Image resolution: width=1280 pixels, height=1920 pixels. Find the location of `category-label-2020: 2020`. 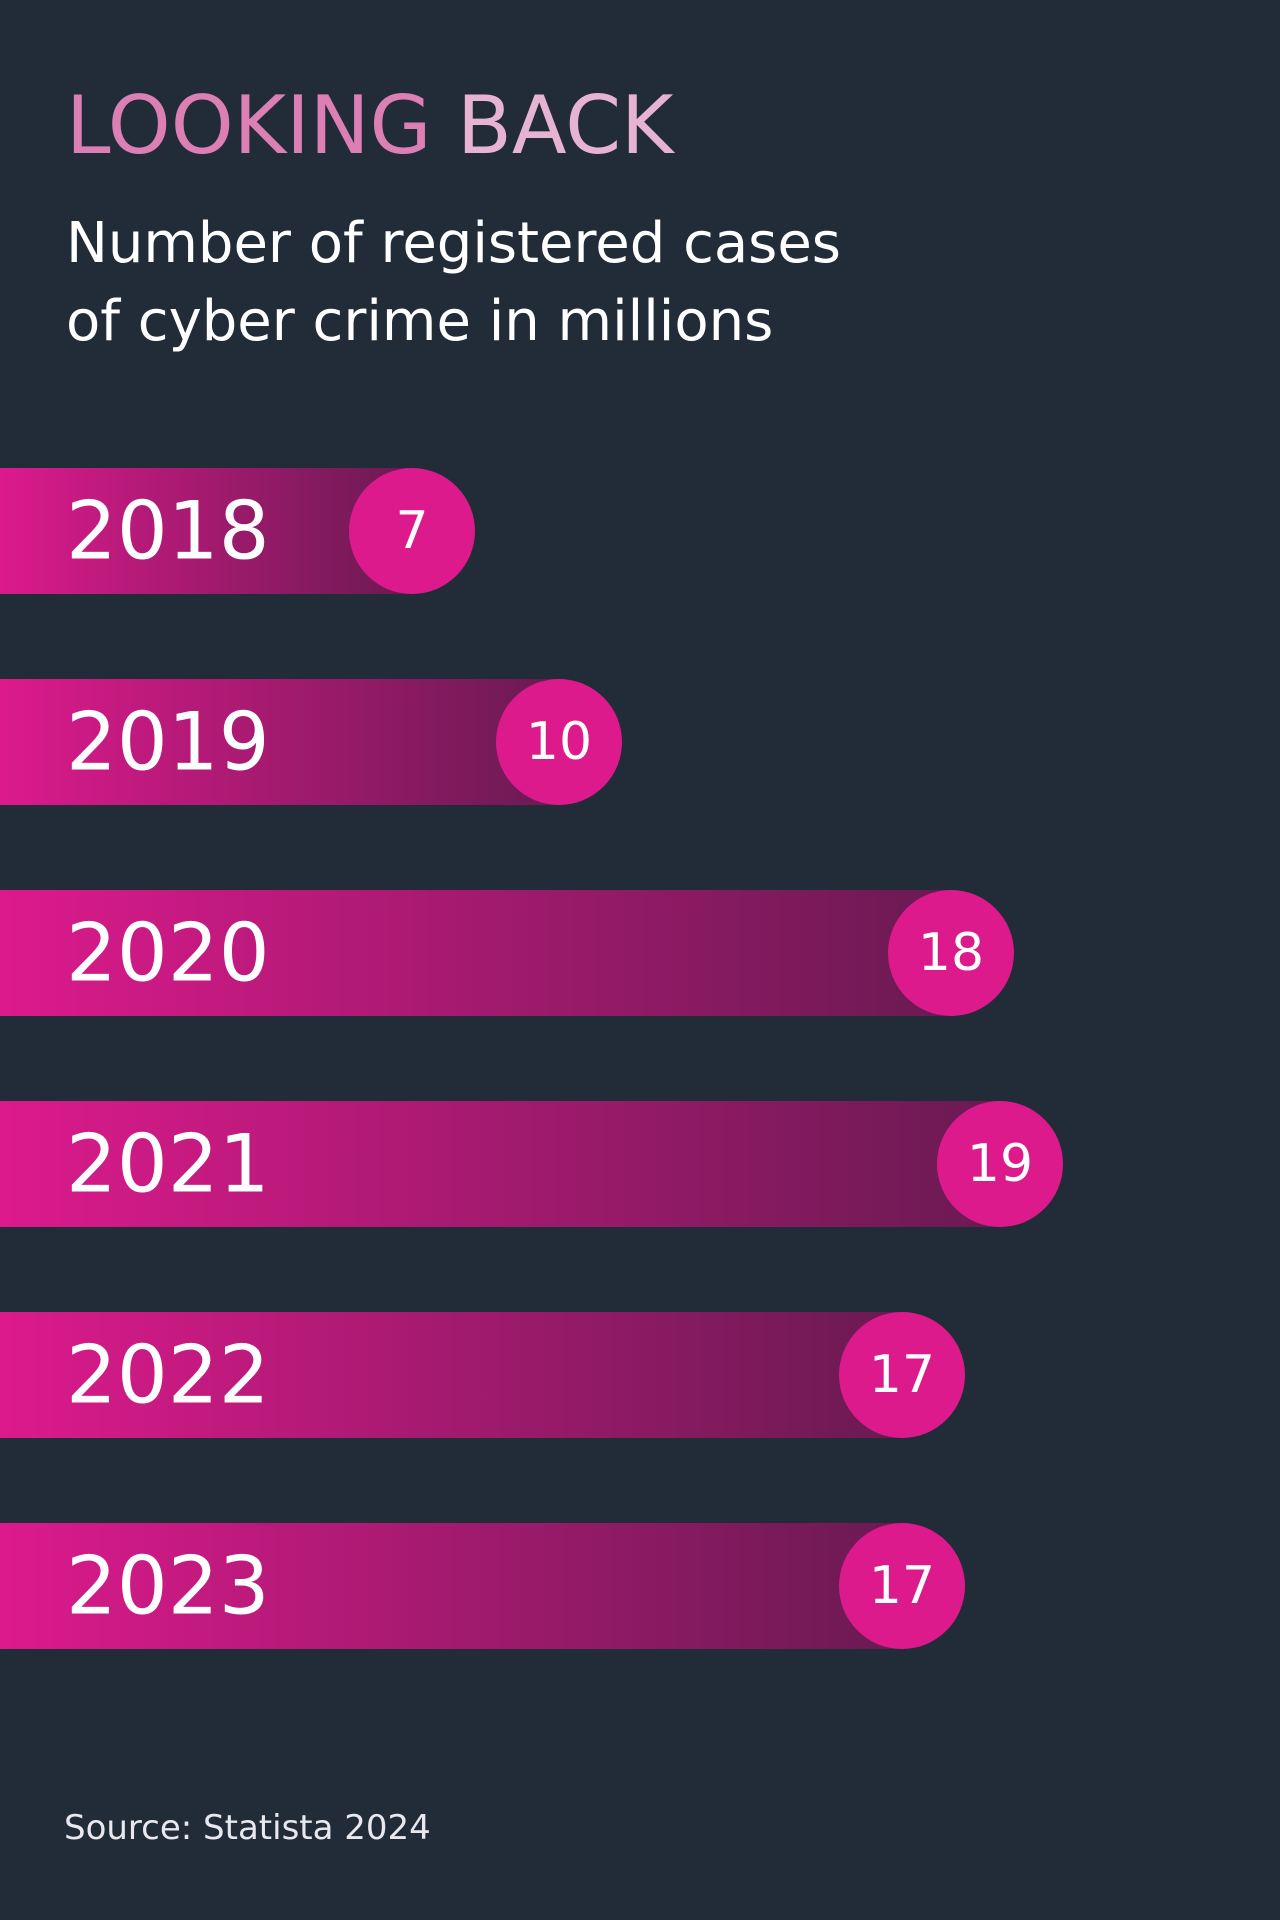

category-label-2020: 2020 is located at coordinates (168, 953).